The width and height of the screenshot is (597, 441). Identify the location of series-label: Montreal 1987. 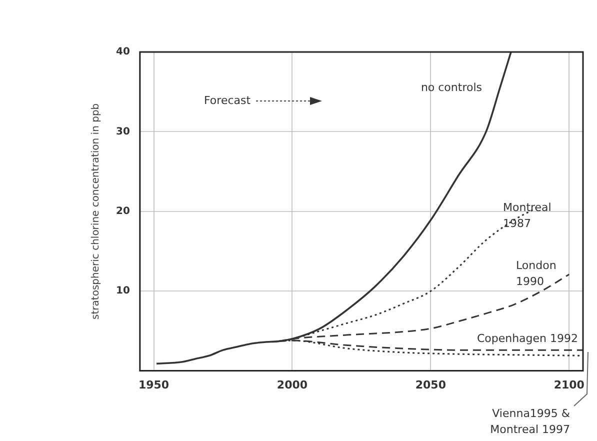
(527, 215).